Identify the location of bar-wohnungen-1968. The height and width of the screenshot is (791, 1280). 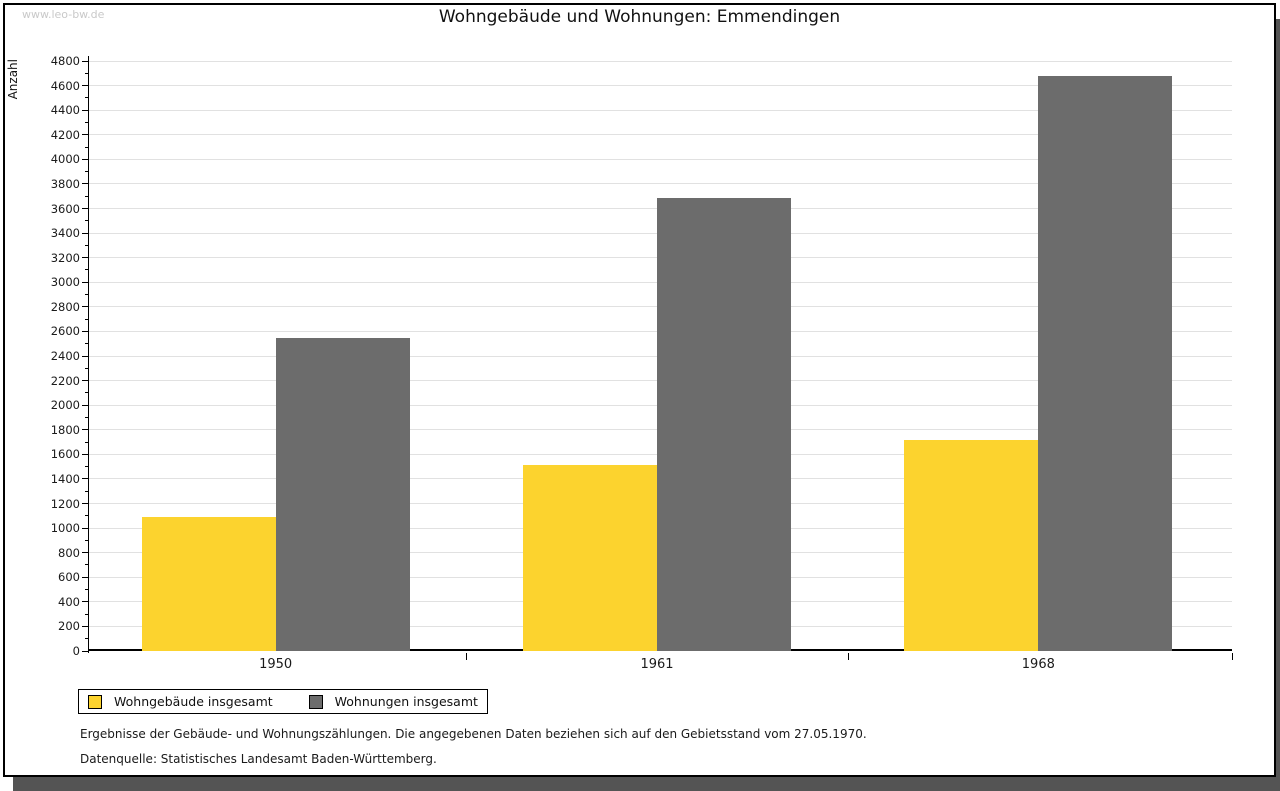
(1105, 363).